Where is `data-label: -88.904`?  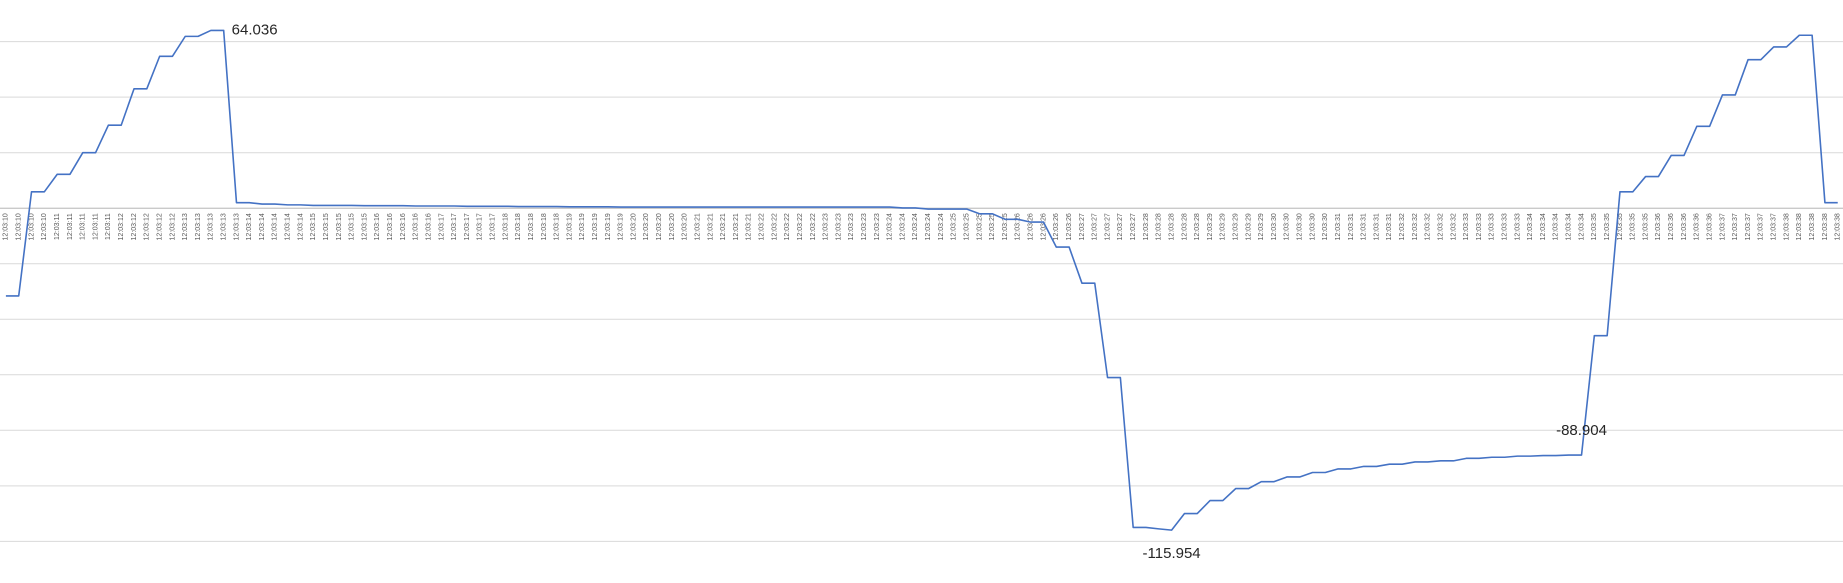
data-label: -88.904 is located at coordinates (1581, 430).